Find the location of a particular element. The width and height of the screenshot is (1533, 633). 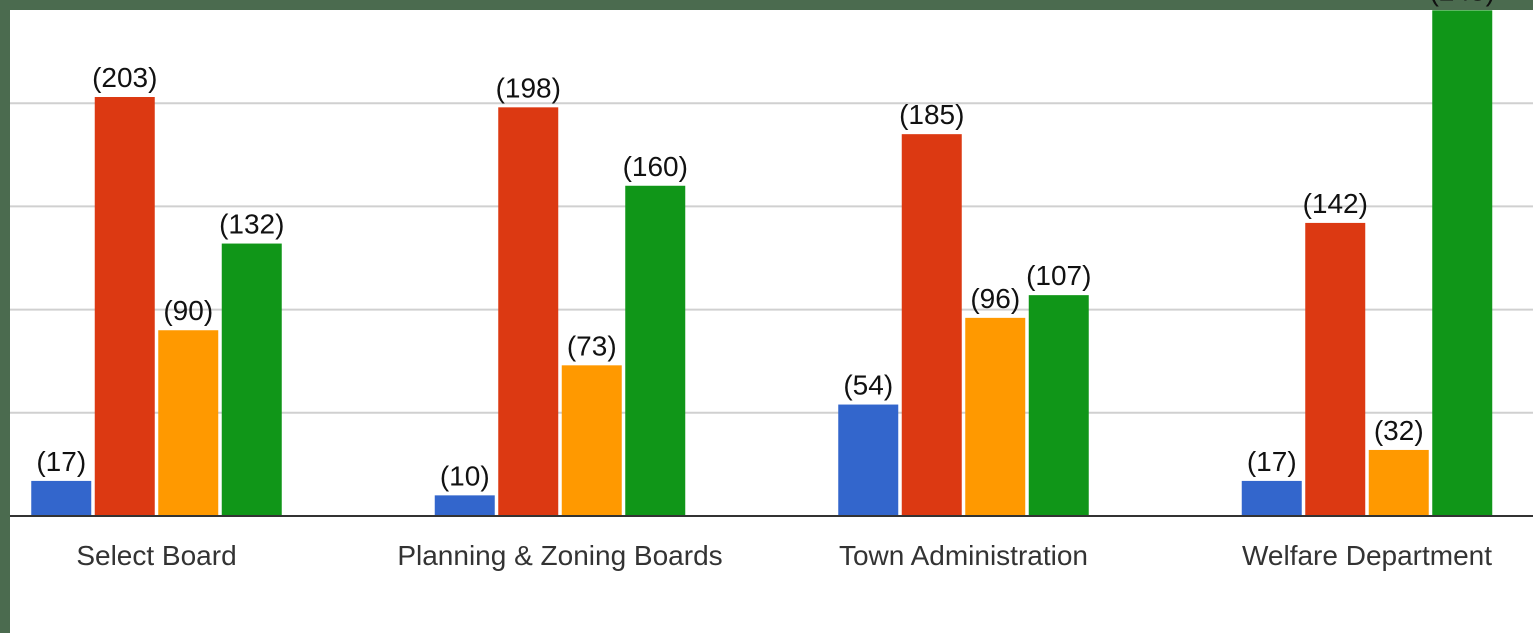

data-label: (245) is located at coordinates (1462, 3).